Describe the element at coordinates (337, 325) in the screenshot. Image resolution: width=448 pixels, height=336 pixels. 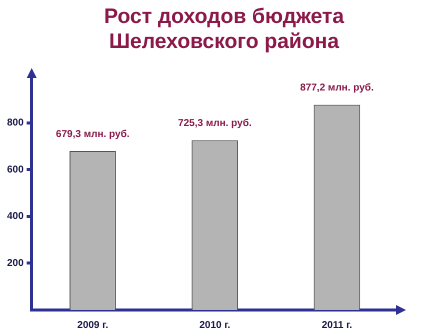
I see `x-tick-label: 2011 г.` at that location.